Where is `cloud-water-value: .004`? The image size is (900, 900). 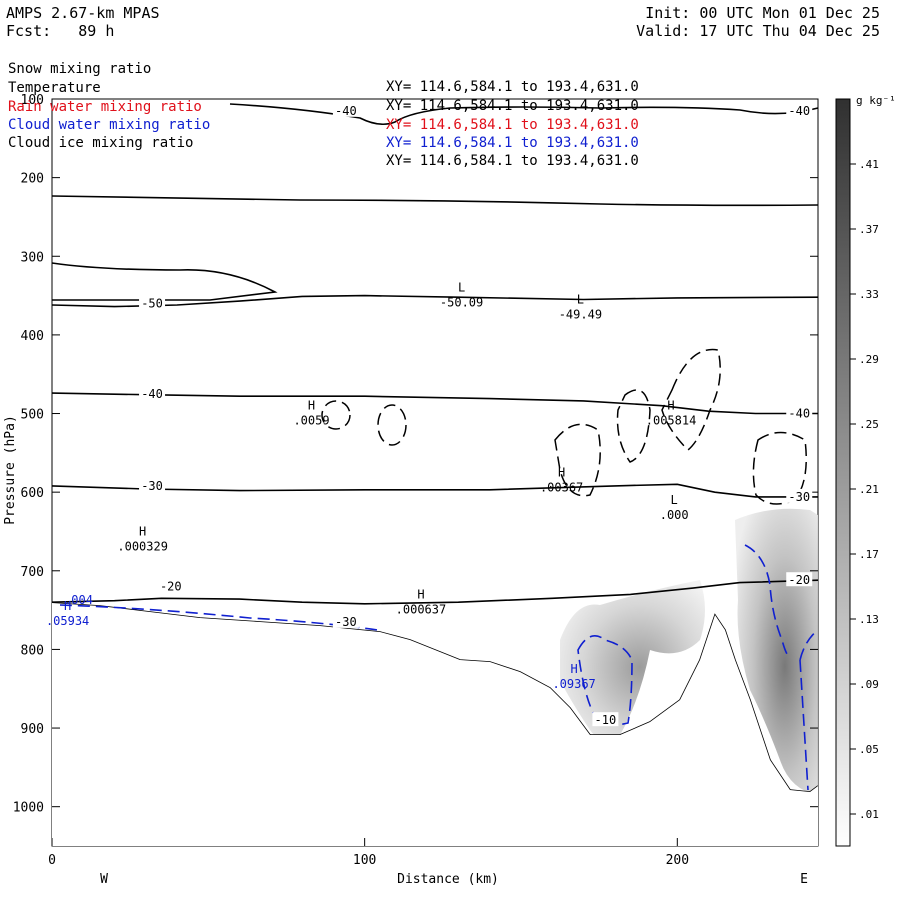
cloud-water-value: .004 is located at coordinates (78, 600).